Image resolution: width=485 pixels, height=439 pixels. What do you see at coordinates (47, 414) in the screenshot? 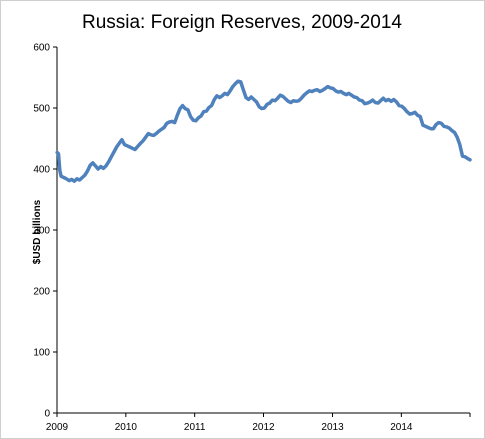
I see `y-tick-label: 0` at bounding box center [47, 414].